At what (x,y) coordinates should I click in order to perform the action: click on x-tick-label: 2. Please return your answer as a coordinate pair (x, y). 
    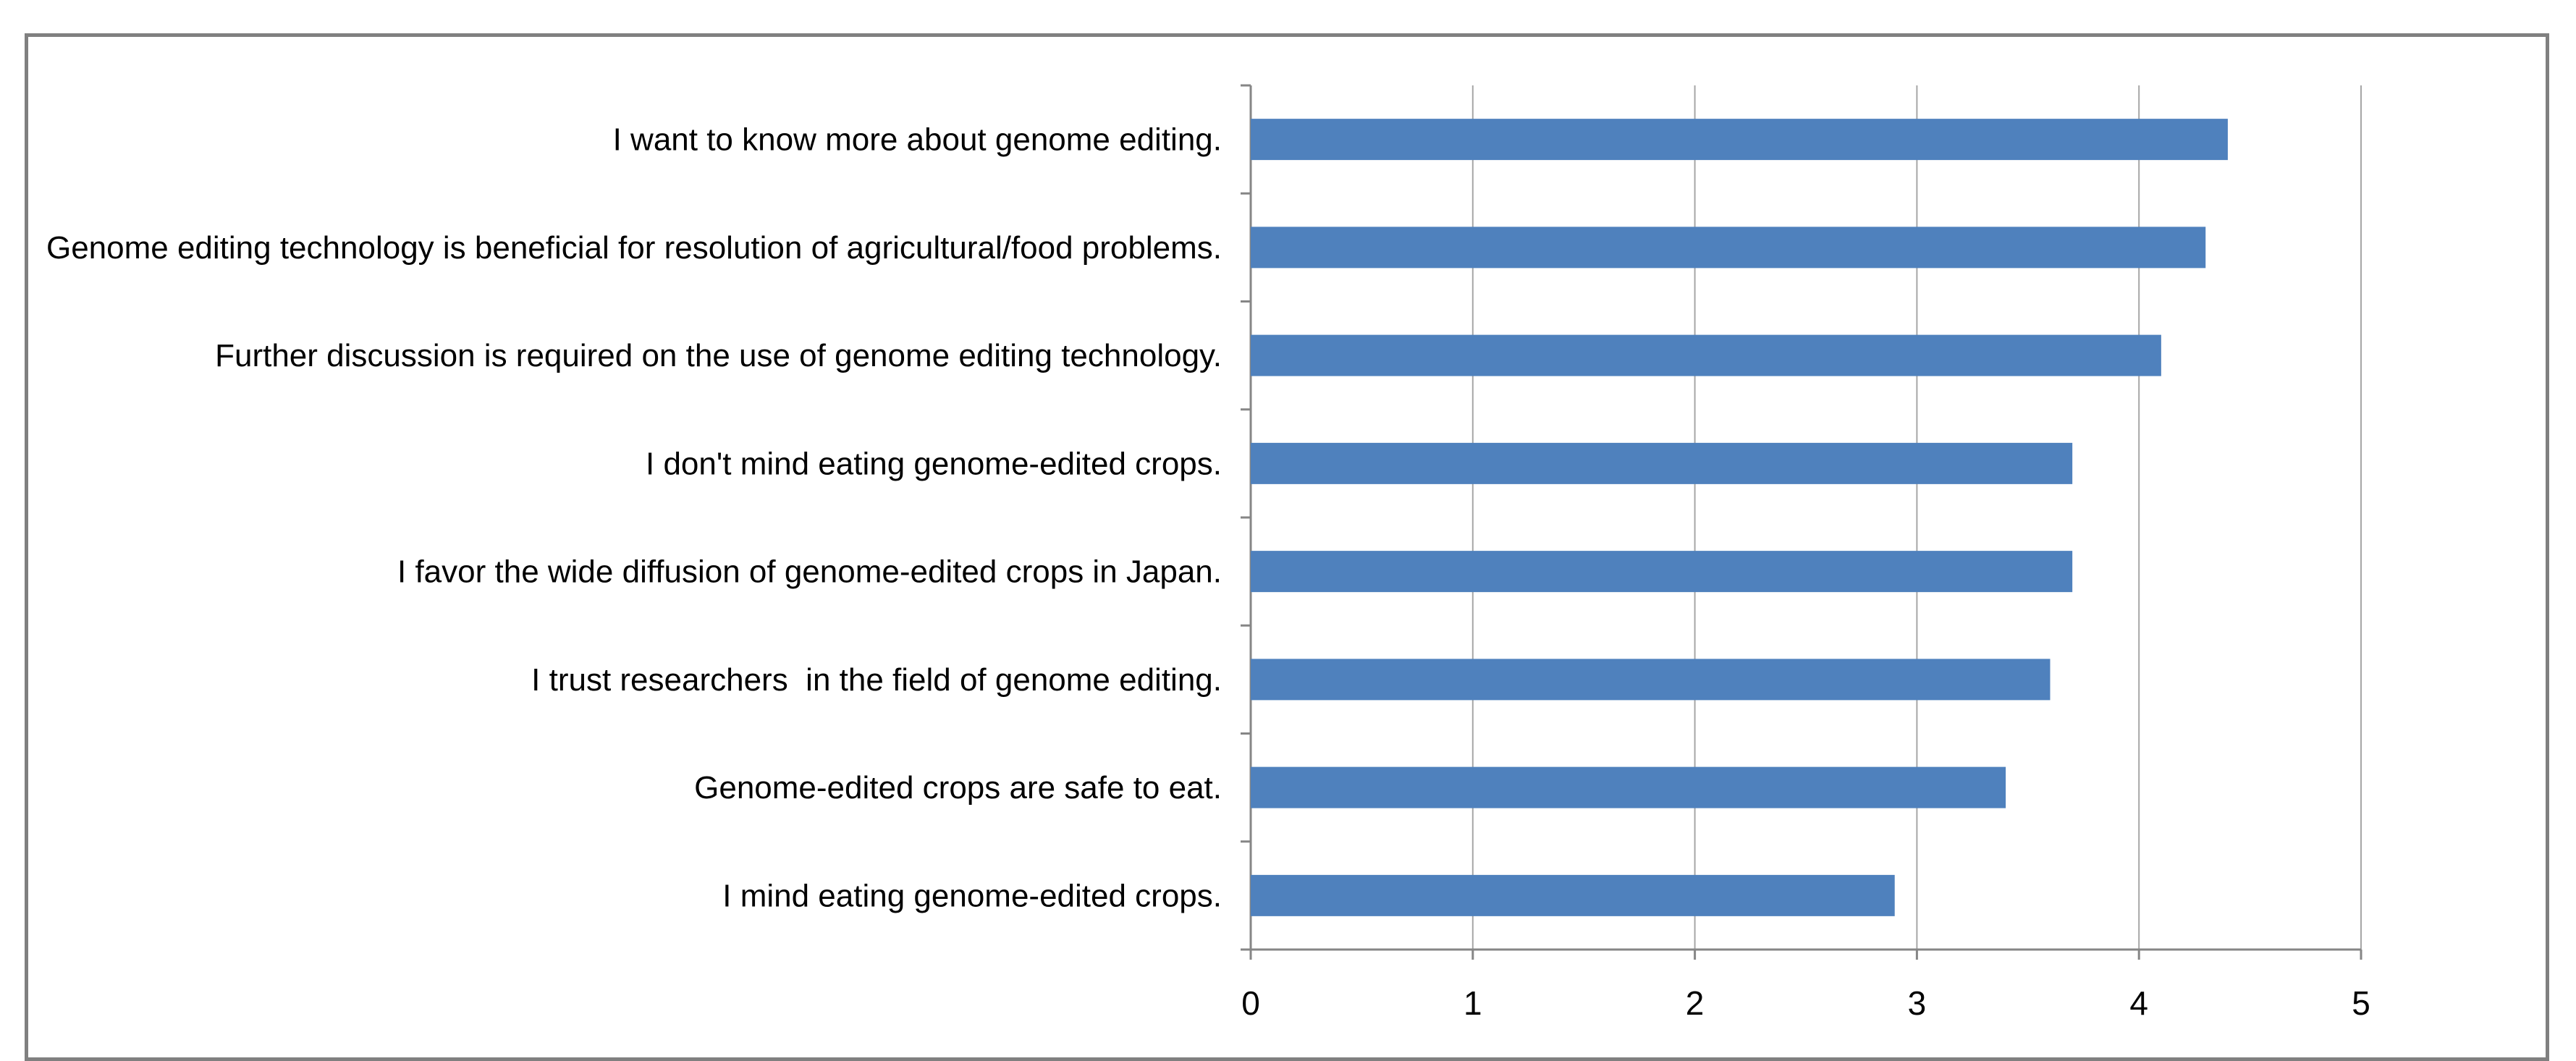
    Looking at the image, I should click on (1695, 1003).